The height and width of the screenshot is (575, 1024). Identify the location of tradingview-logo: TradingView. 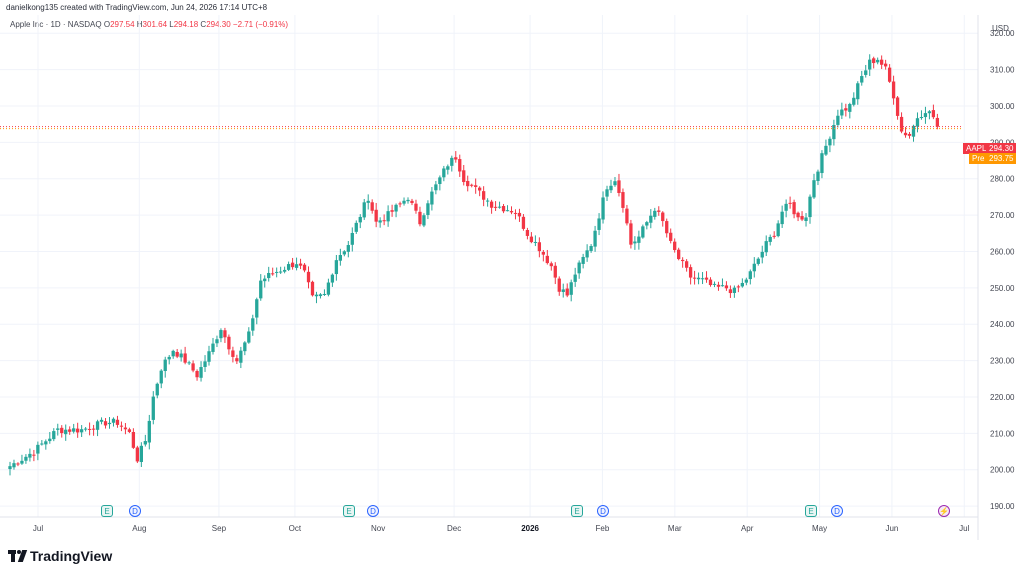
(60, 556).